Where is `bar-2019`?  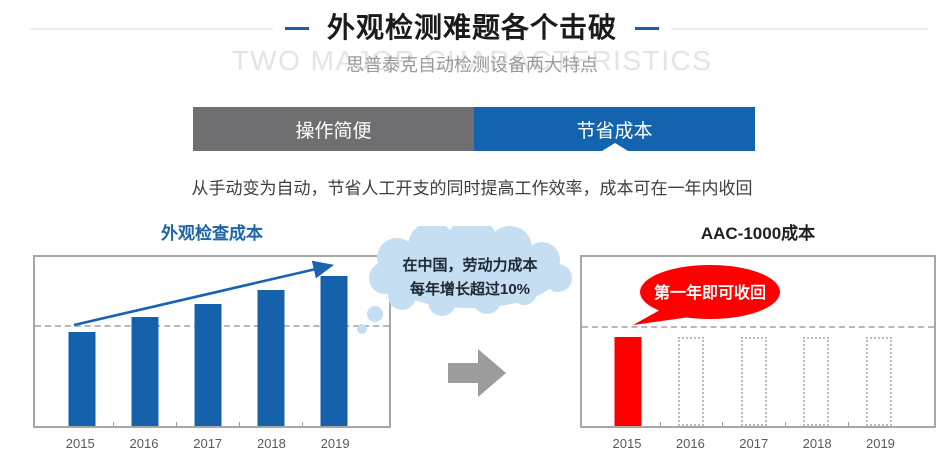 bar-2019 is located at coordinates (334, 350).